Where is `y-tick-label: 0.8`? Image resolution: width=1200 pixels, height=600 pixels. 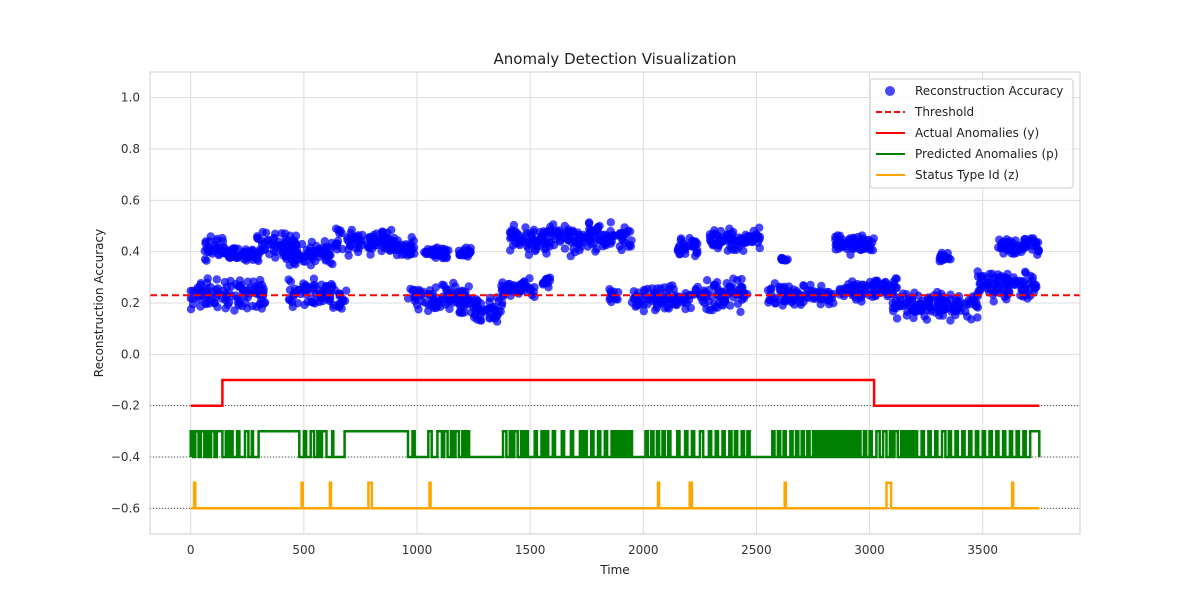 y-tick-label: 0.8 is located at coordinates (130, 149).